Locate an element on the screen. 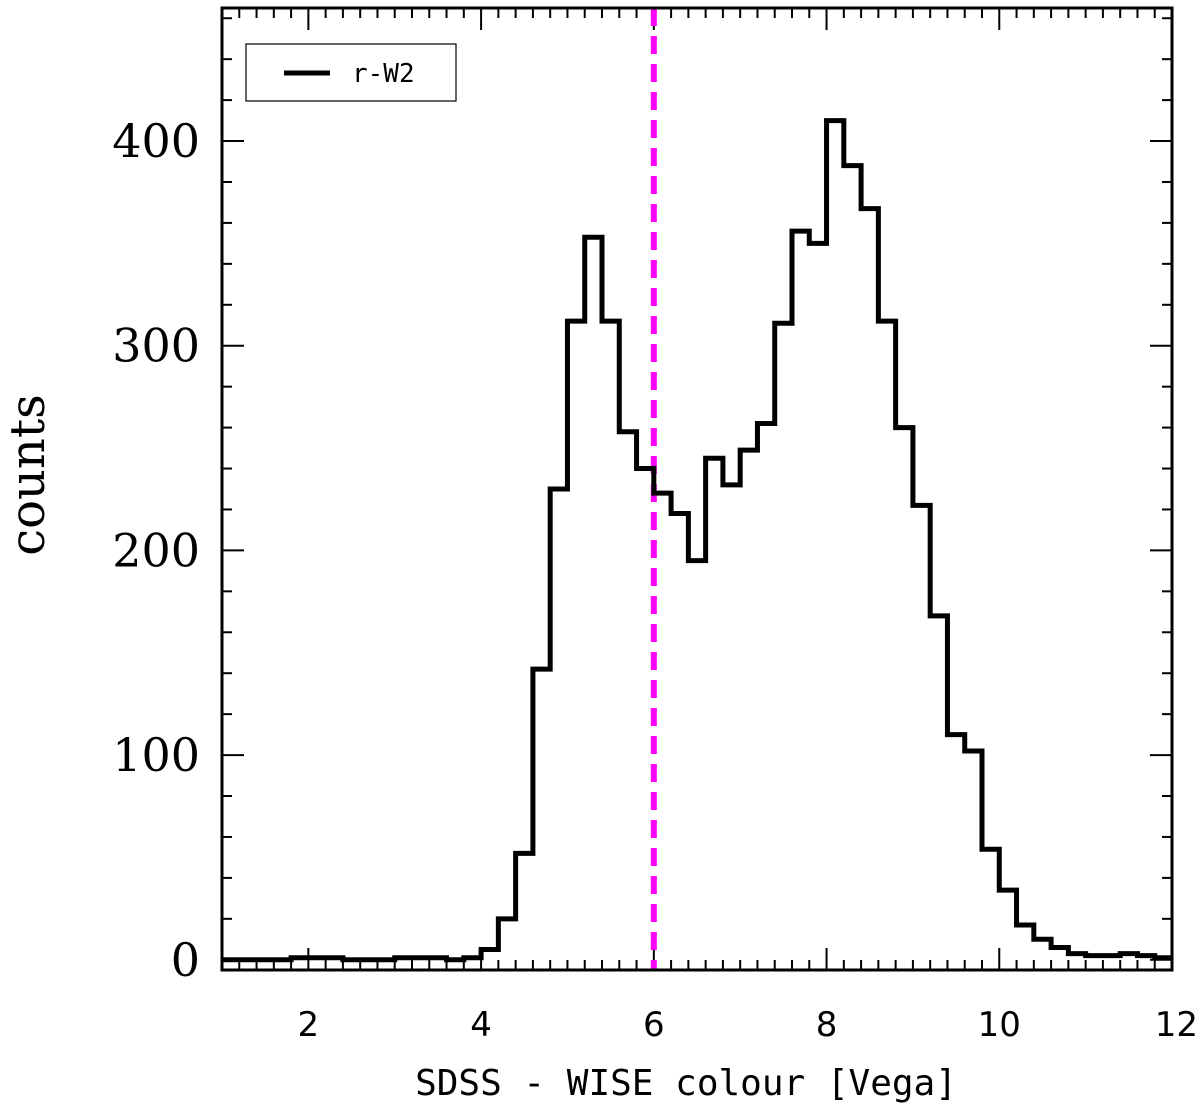  legend-label-r-w2: r-W2 is located at coordinates (383, 74).